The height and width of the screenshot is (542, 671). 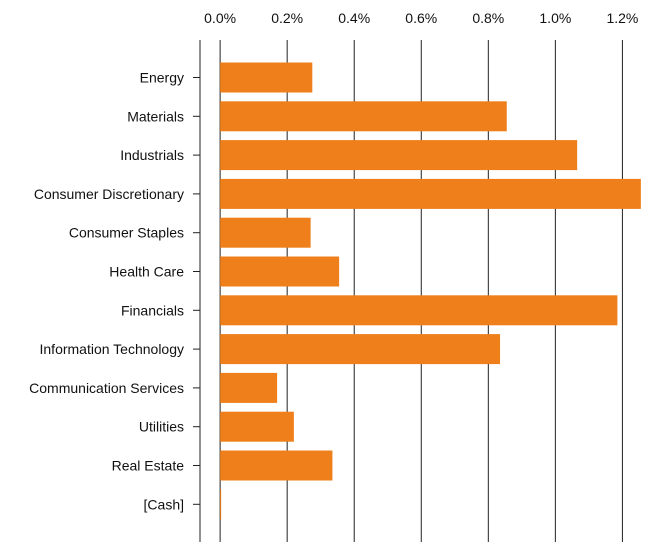 I want to click on x-tick-labels: 0.0% 0.2% 0.4% 0.6% 0.8% 1.0% 1.2%, so click(x=421, y=18).